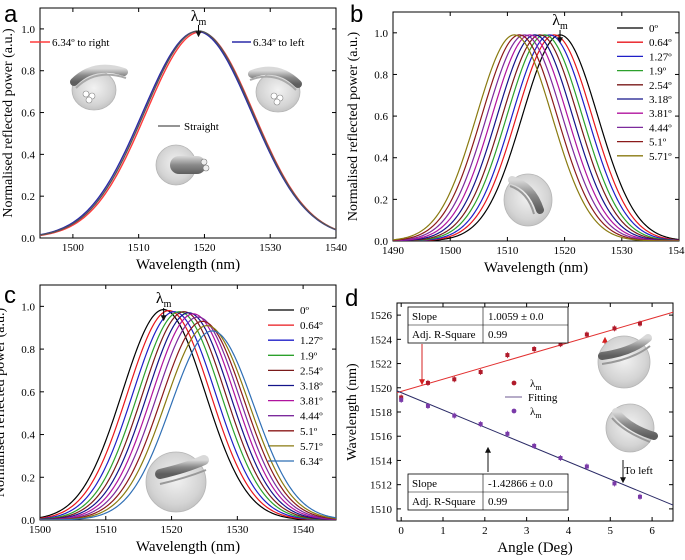 The image size is (685, 560). I want to click on d-xtick-label: 2, so click(485, 531).